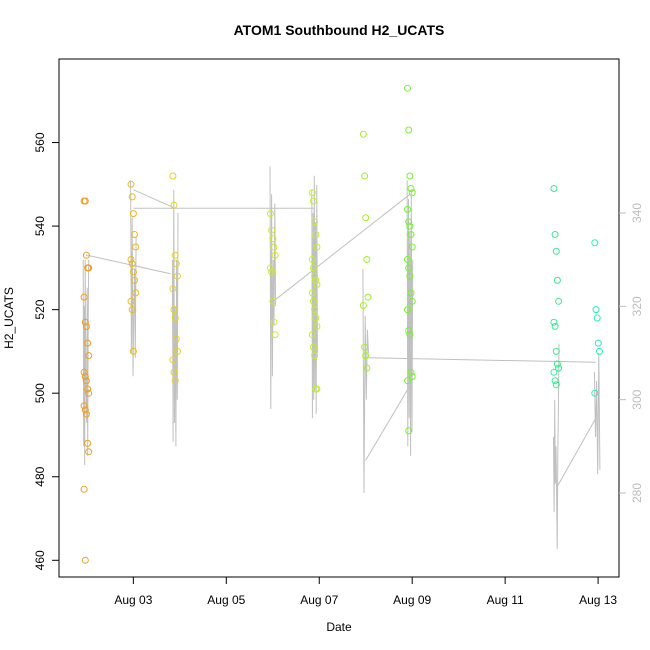  Describe the element at coordinates (637, 493) in the screenshot. I see `y2-tick-label: 280` at that location.